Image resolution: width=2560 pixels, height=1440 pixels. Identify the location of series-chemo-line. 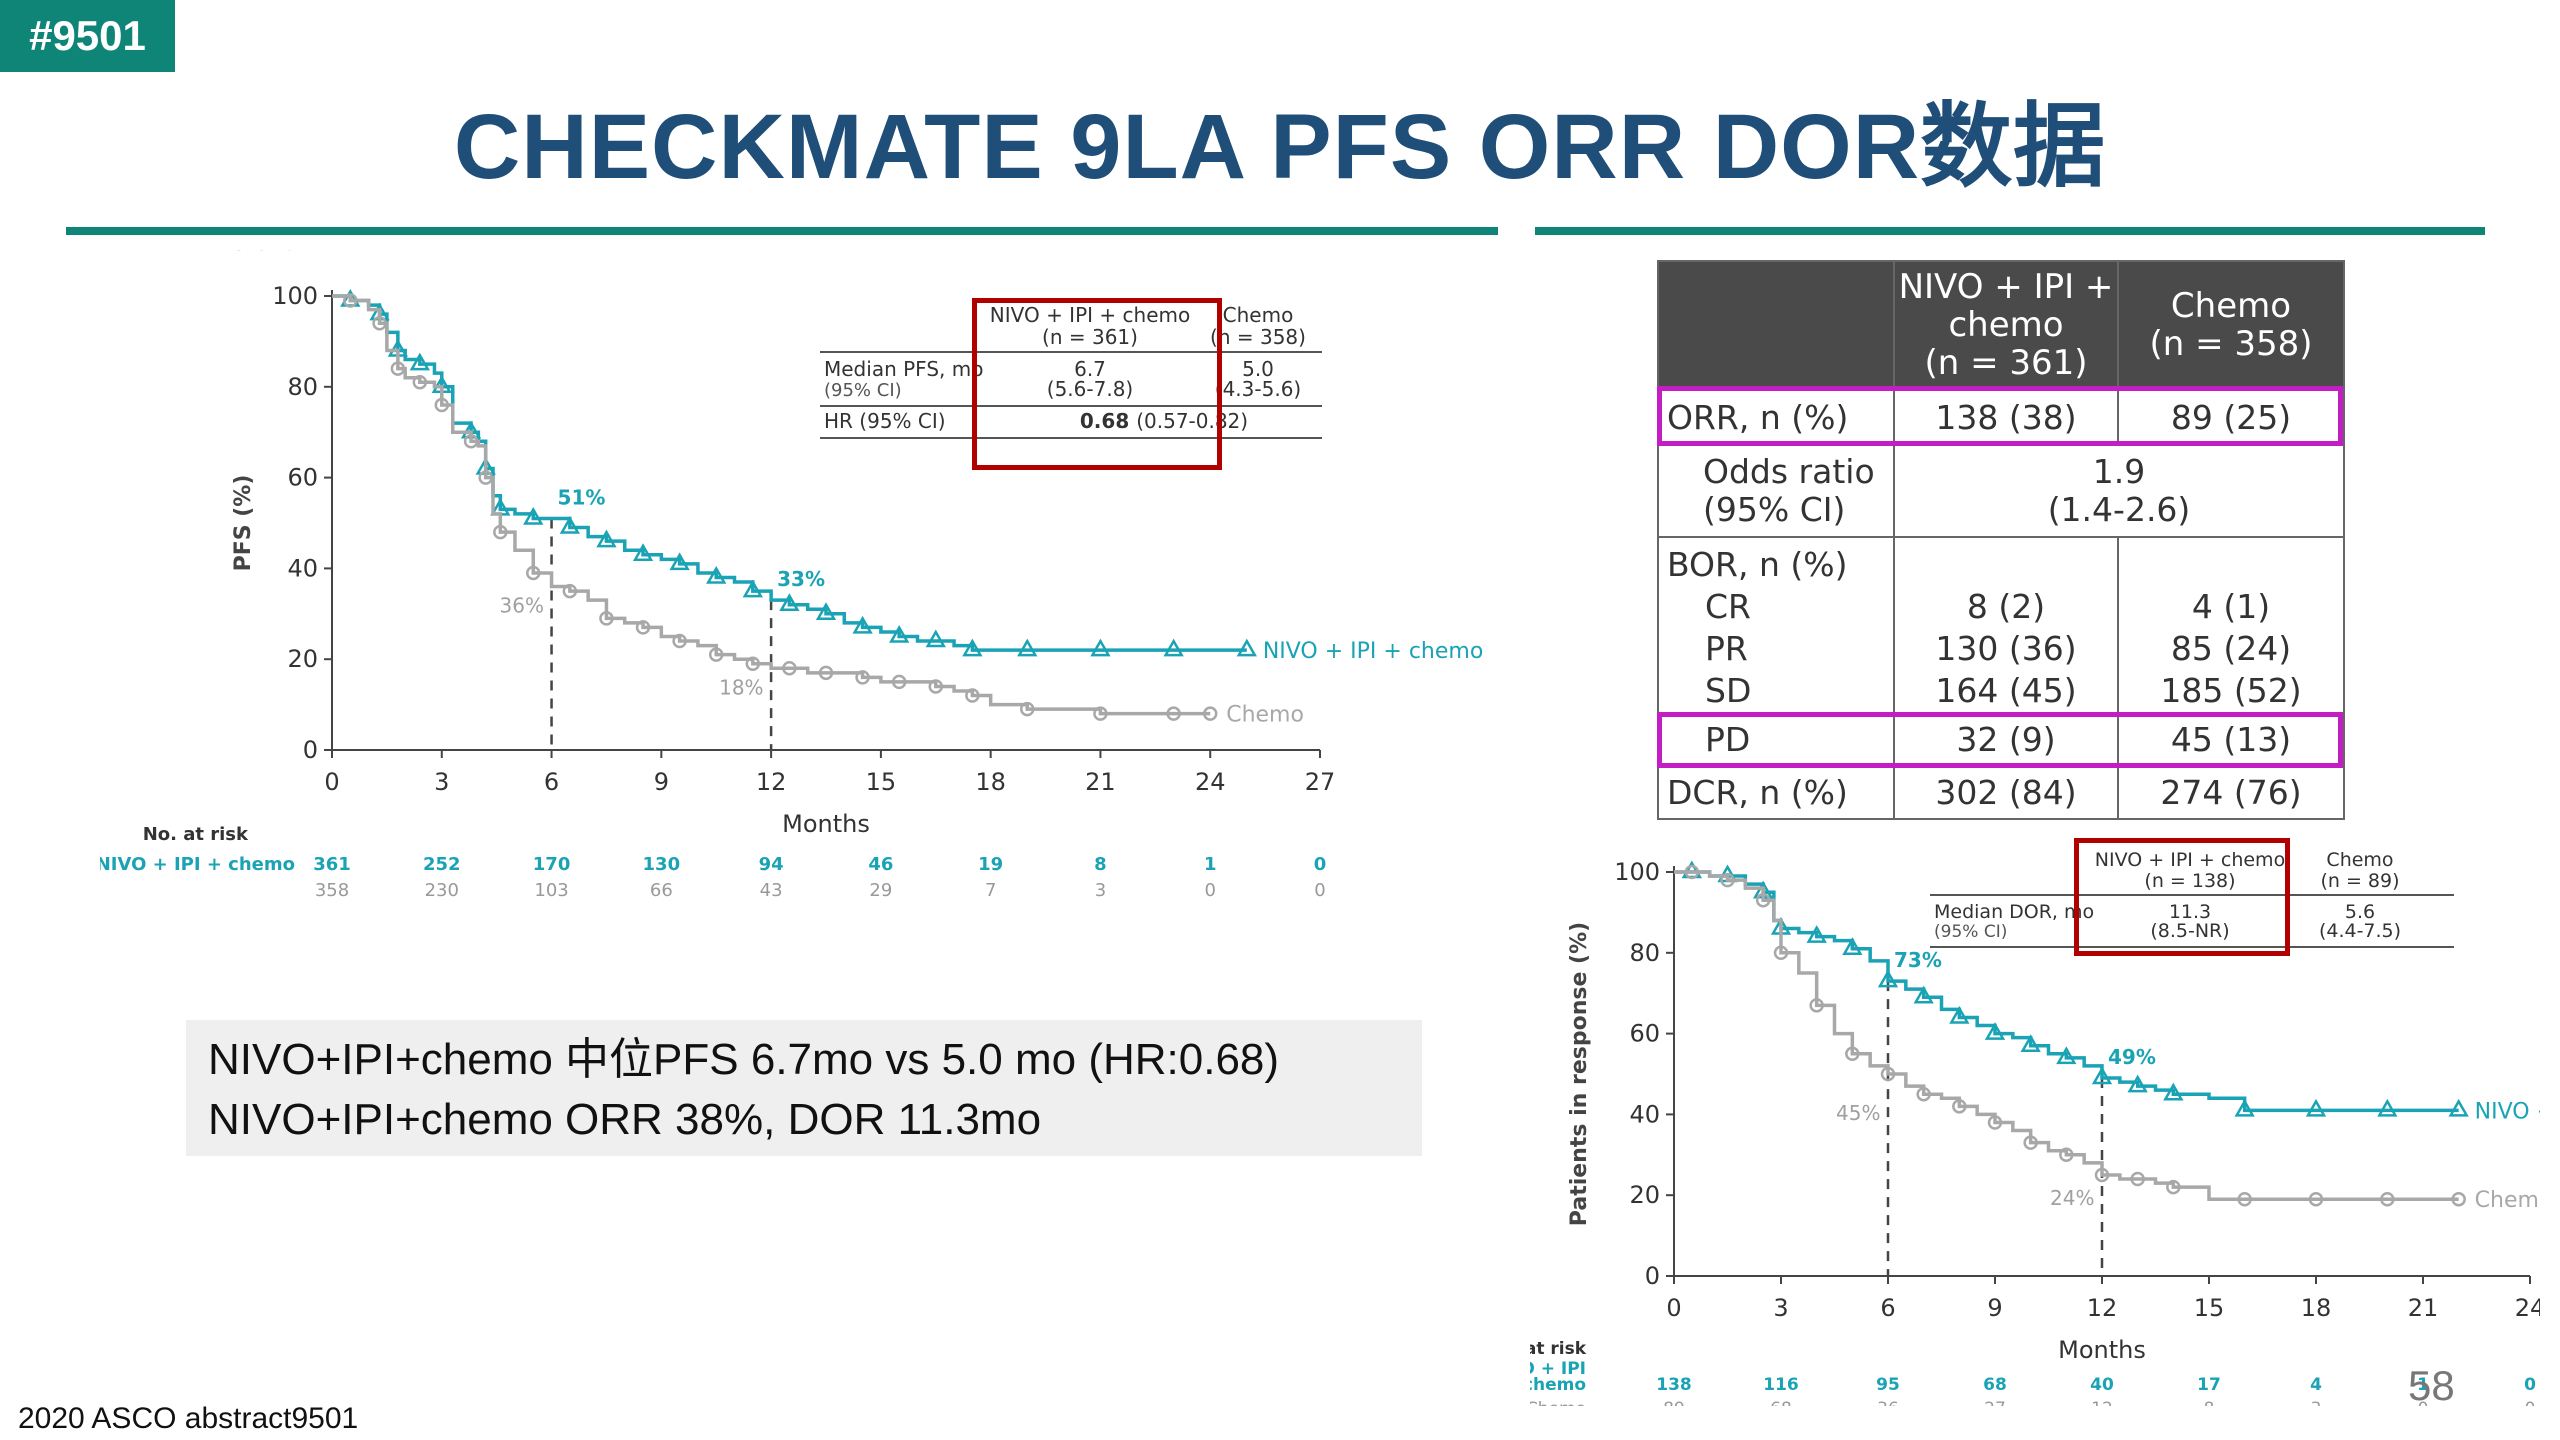
(2066, 1035).